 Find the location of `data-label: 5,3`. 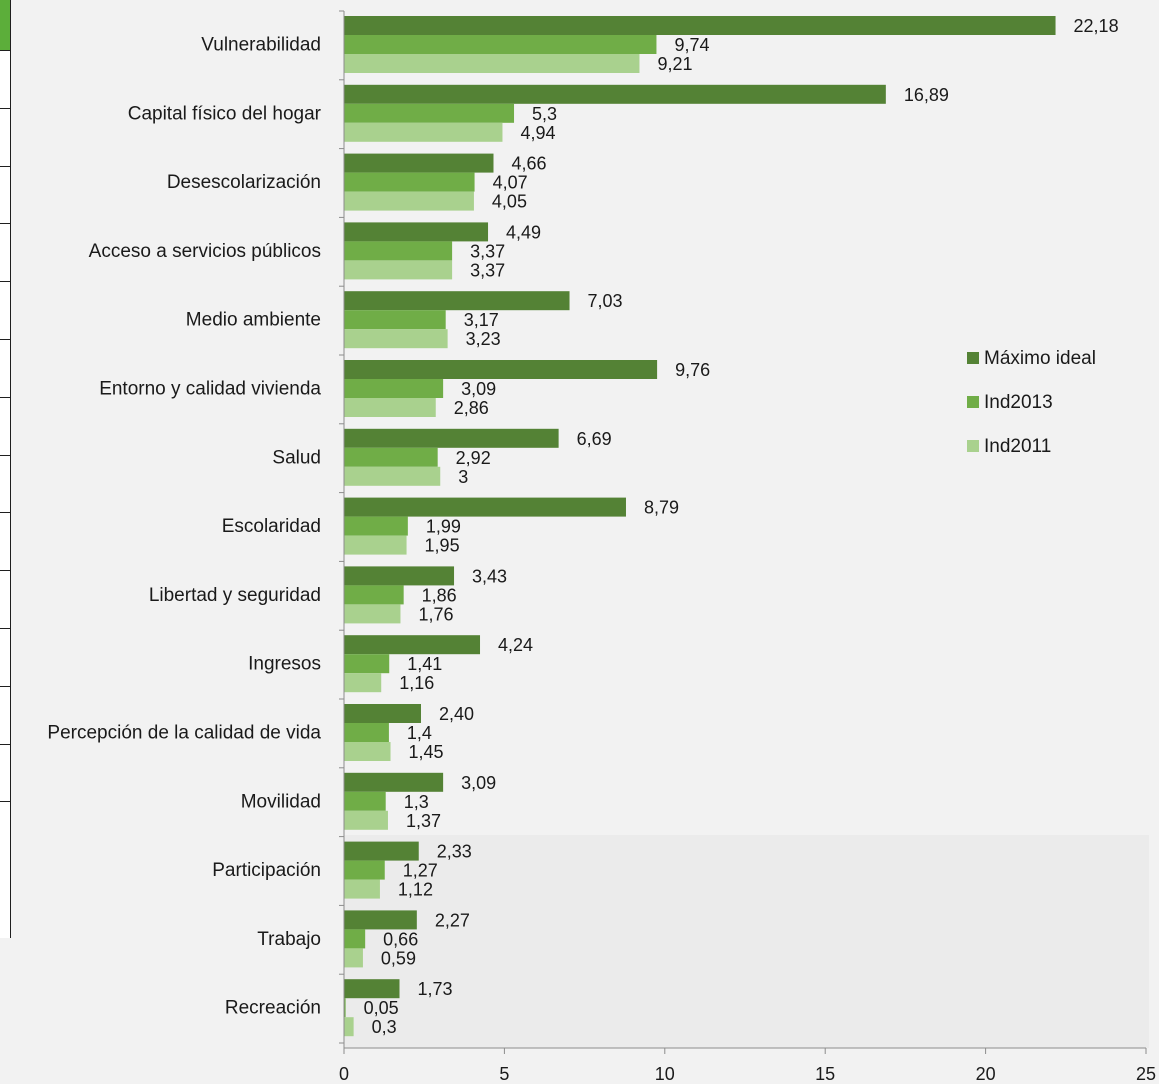

data-label: 5,3 is located at coordinates (544, 114).